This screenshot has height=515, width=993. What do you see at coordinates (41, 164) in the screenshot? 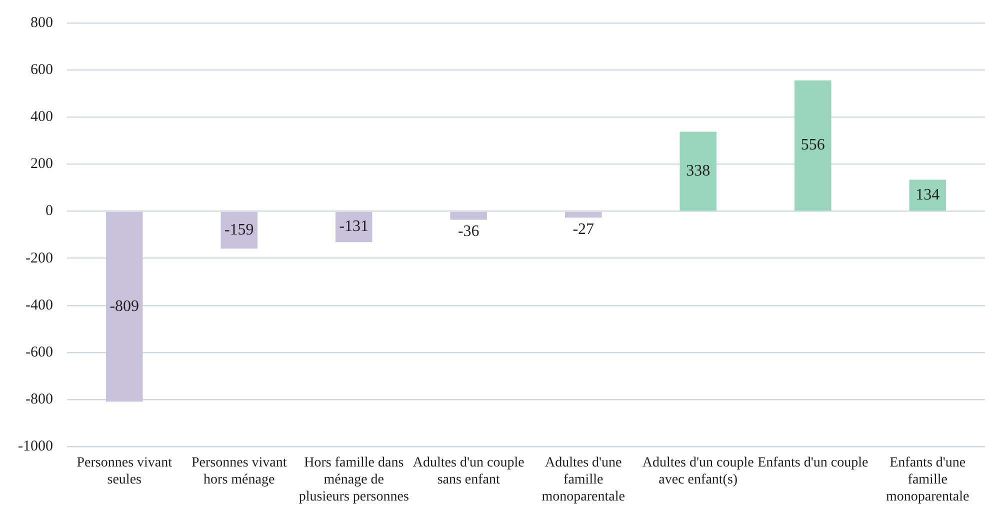
I see `y-tick-label: 200` at bounding box center [41, 164].